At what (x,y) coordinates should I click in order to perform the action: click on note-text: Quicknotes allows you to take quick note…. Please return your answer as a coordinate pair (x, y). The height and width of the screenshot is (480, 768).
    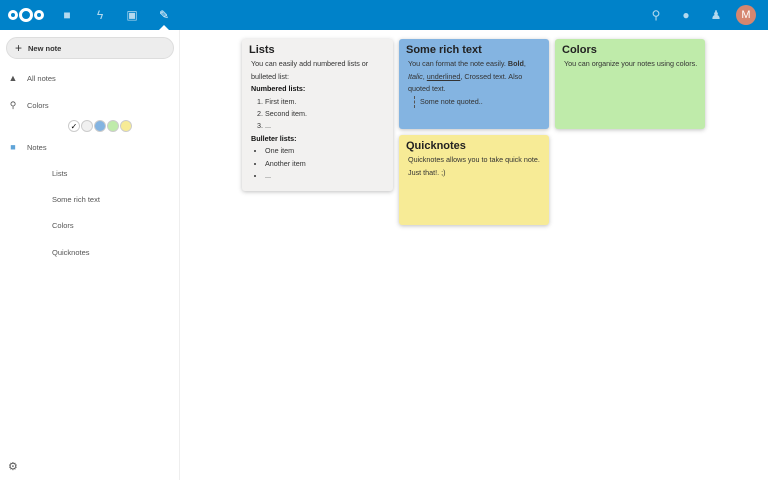
    Looking at the image, I should click on (474, 166).